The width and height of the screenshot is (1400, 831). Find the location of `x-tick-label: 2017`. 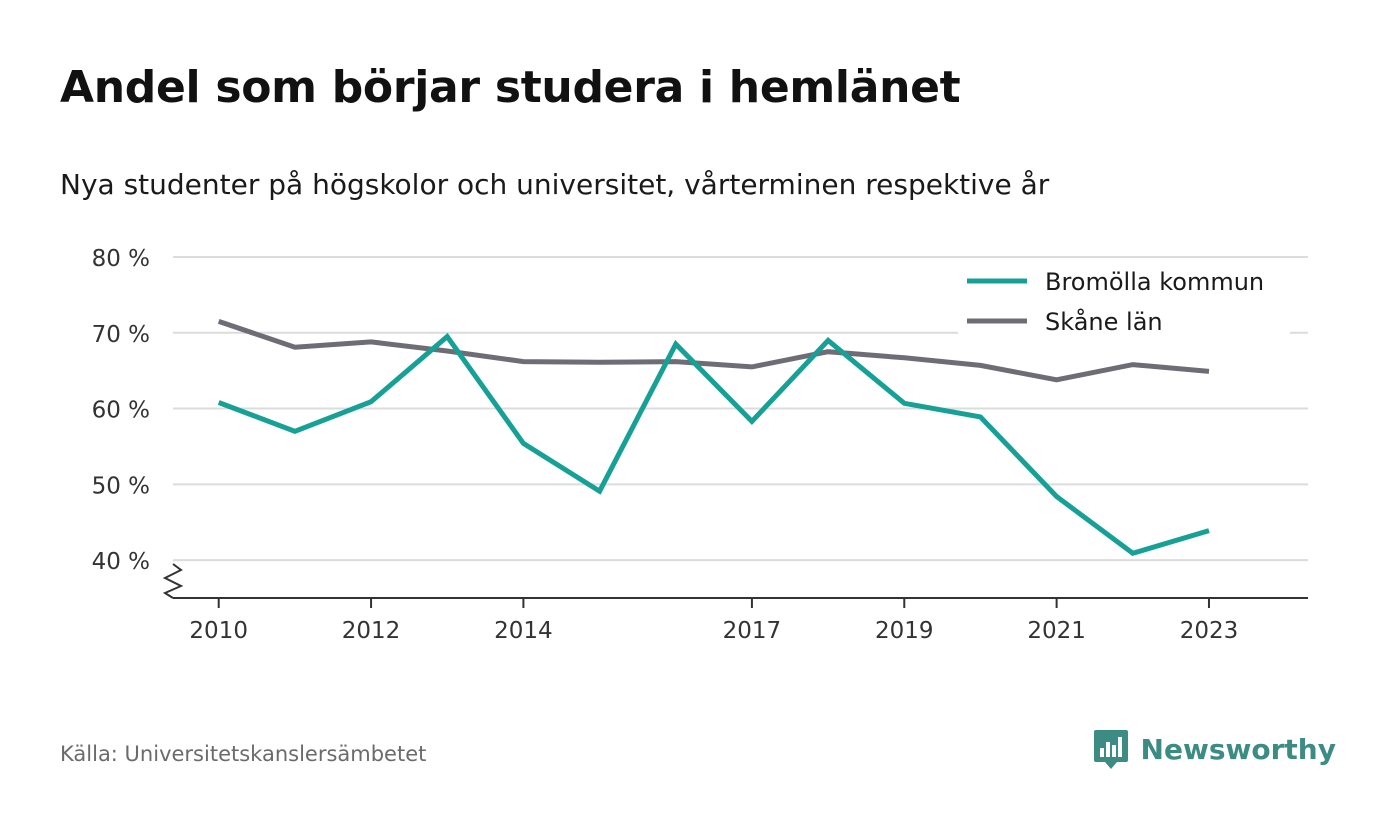

x-tick-label: 2017 is located at coordinates (752, 631).